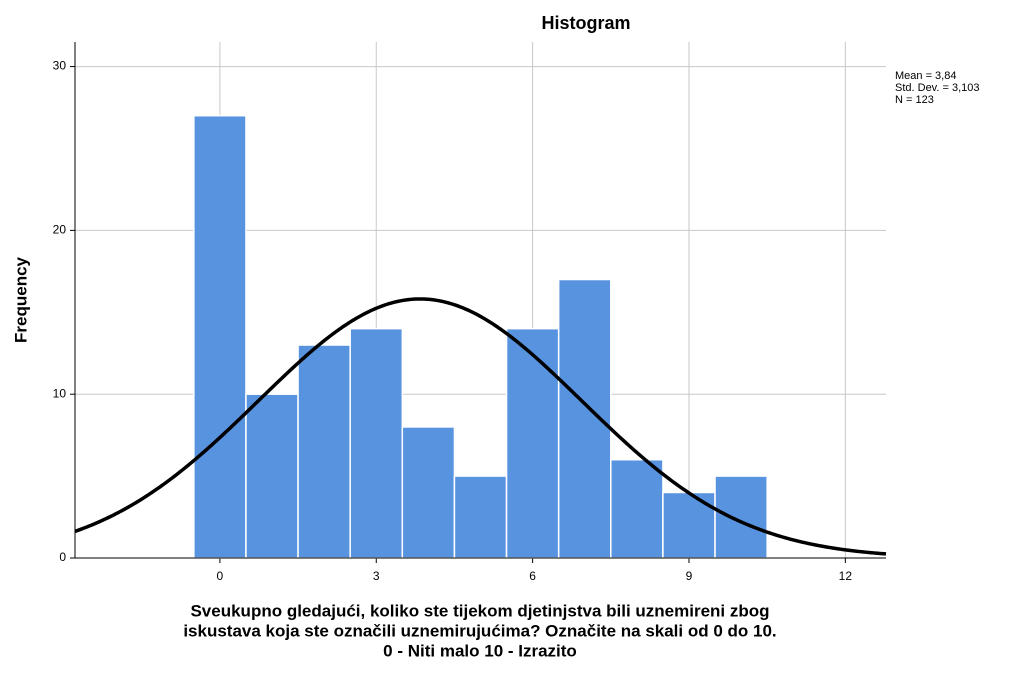  What do you see at coordinates (914, 100) in the screenshot?
I see `stats-label: N = 123` at bounding box center [914, 100].